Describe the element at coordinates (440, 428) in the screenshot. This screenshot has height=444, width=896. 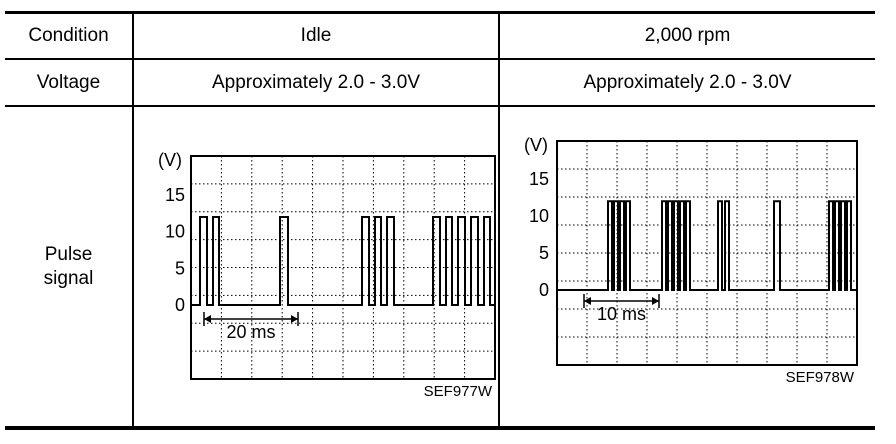
I see `table-bottom-border` at that location.